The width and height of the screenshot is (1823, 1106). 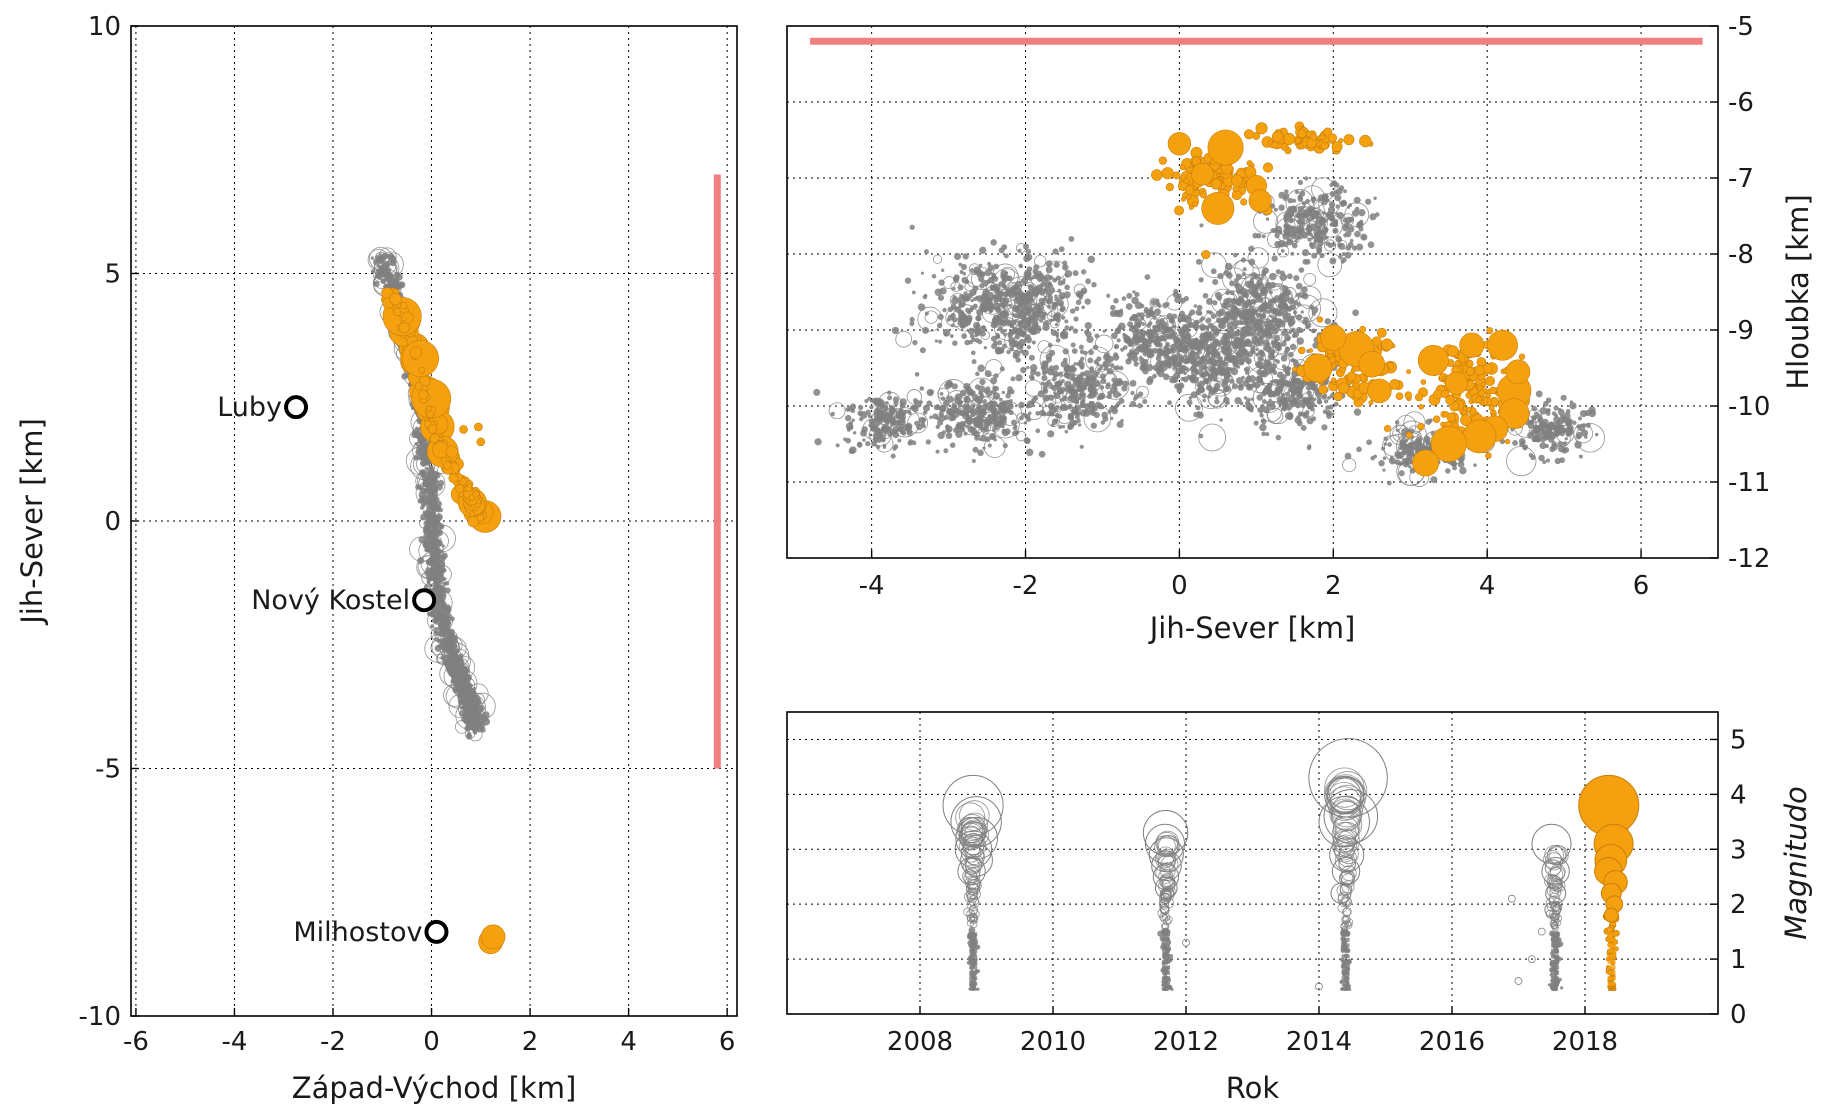 I want to click on x-tick-label: 0, so click(x=431, y=1042).